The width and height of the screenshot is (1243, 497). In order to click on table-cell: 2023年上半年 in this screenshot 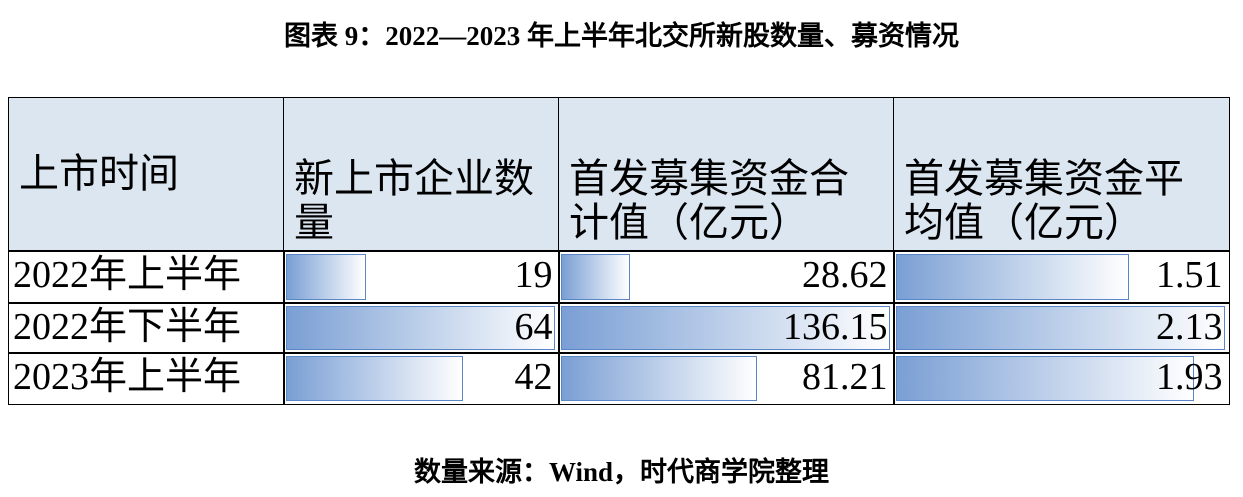, I will do `click(146, 378)`.